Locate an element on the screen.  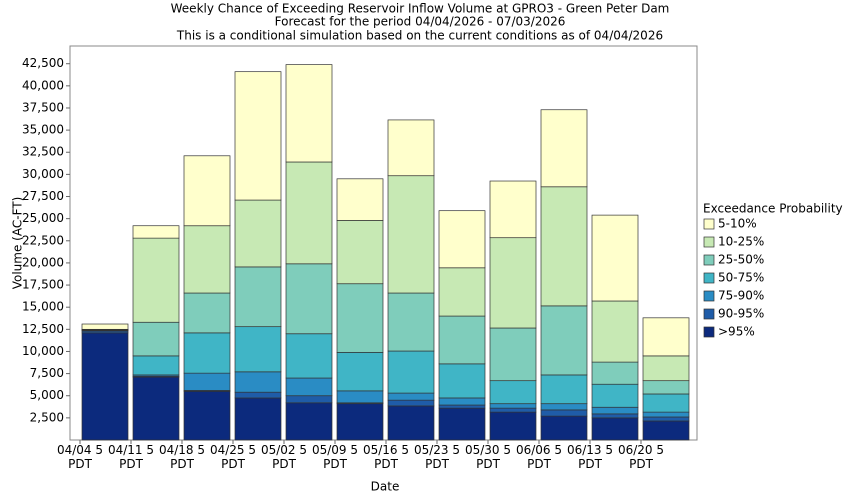
y-tick-label: 27,500 is located at coordinates (43, 196).